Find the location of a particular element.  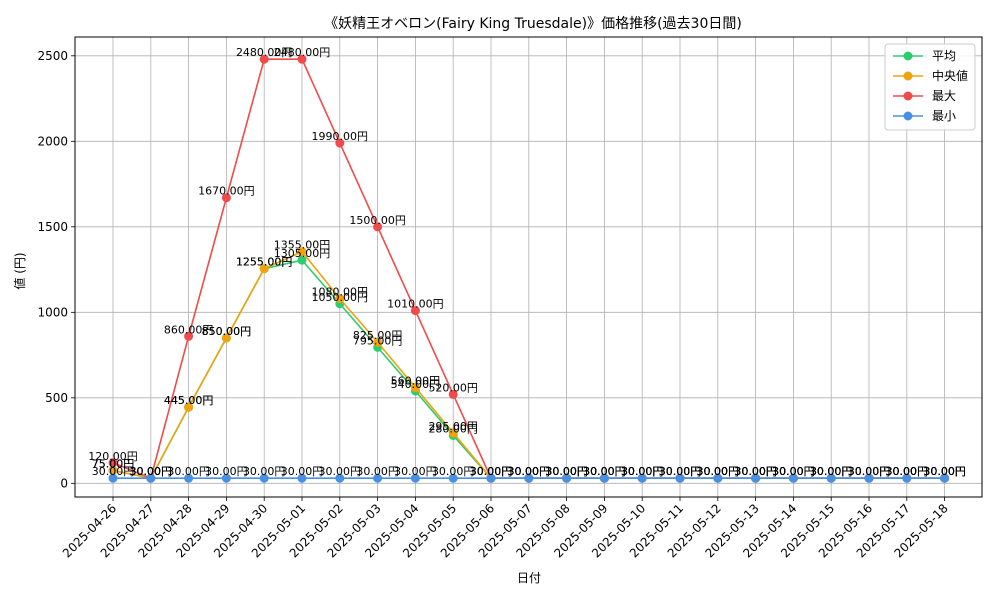

data-label: 850.00円 is located at coordinates (227, 331).